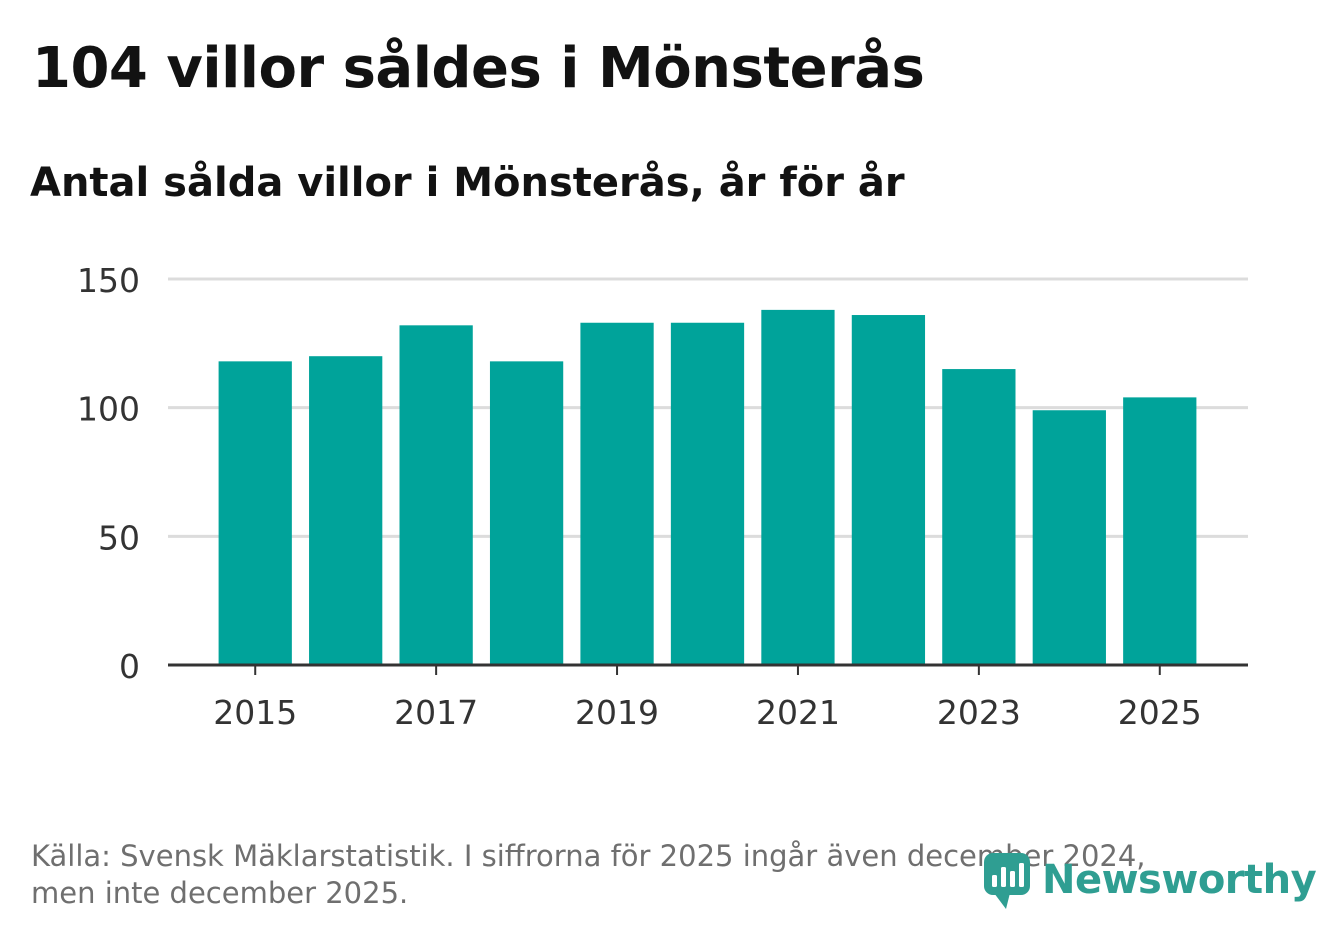 Image resolution: width=1322 pixels, height=939 pixels. What do you see at coordinates (708, 697) in the screenshot?
I see `x-axis: 2015 2017 2019 2021 2023 2025` at bounding box center [708, 697].